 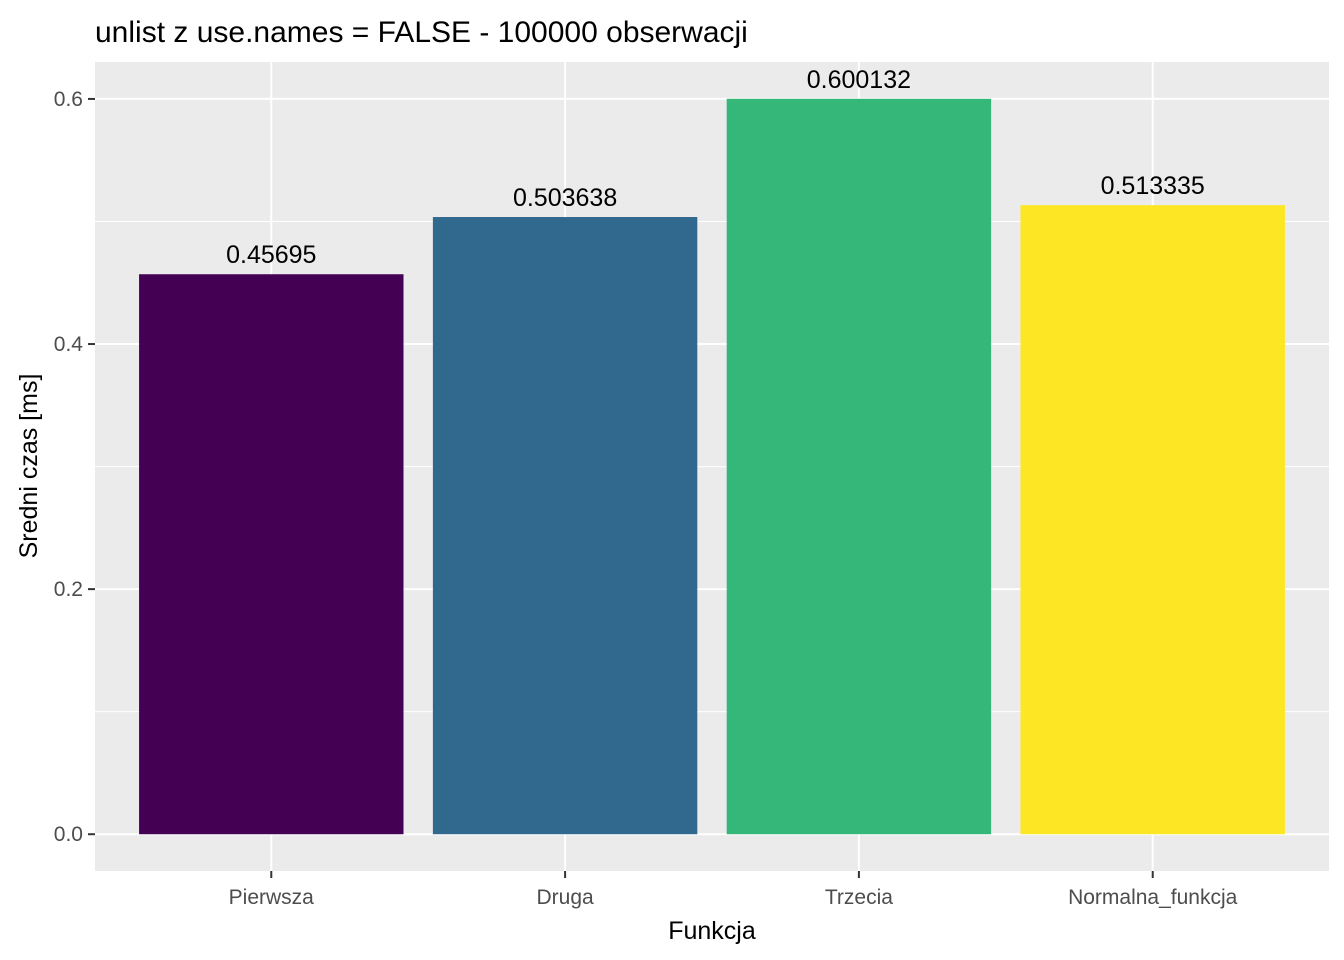 I want to click on y-tick-label: 0.6, so click(x=68, y=99).